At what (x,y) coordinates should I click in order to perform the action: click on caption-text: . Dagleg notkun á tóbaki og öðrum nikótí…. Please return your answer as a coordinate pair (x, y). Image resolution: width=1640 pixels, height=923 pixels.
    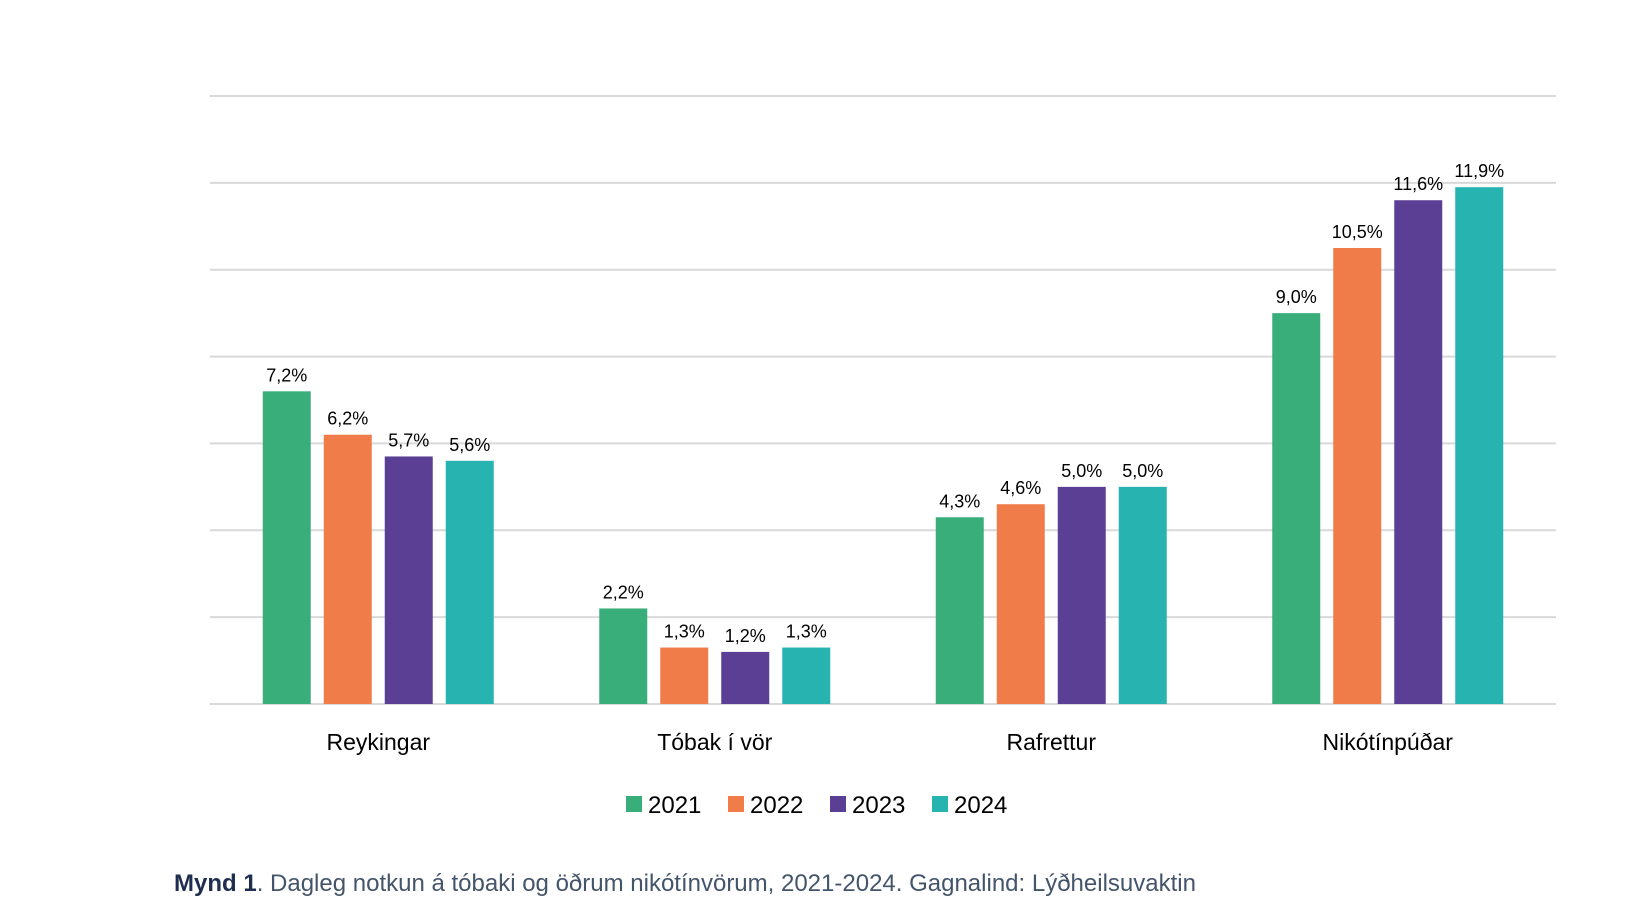
    Looking at the image, I should click on (726, 883).